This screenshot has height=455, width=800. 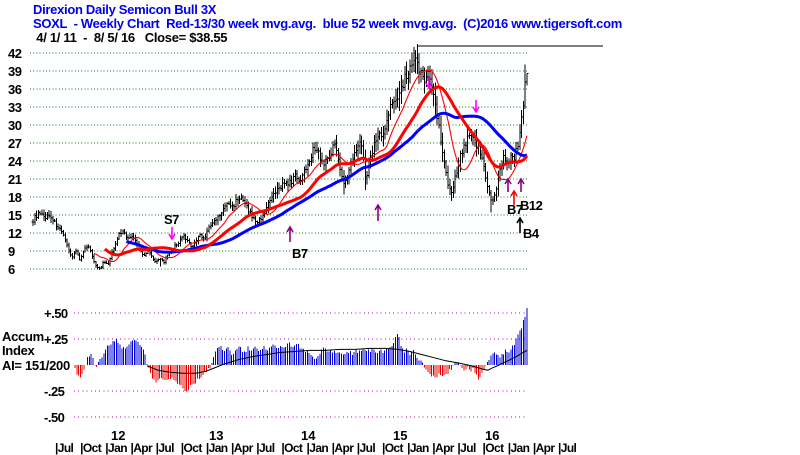 I want to click on chart-period-close: 4/ 1/ 11 - 8/ 5/ 16 Close= $38.55, so click(x=130, y=37).